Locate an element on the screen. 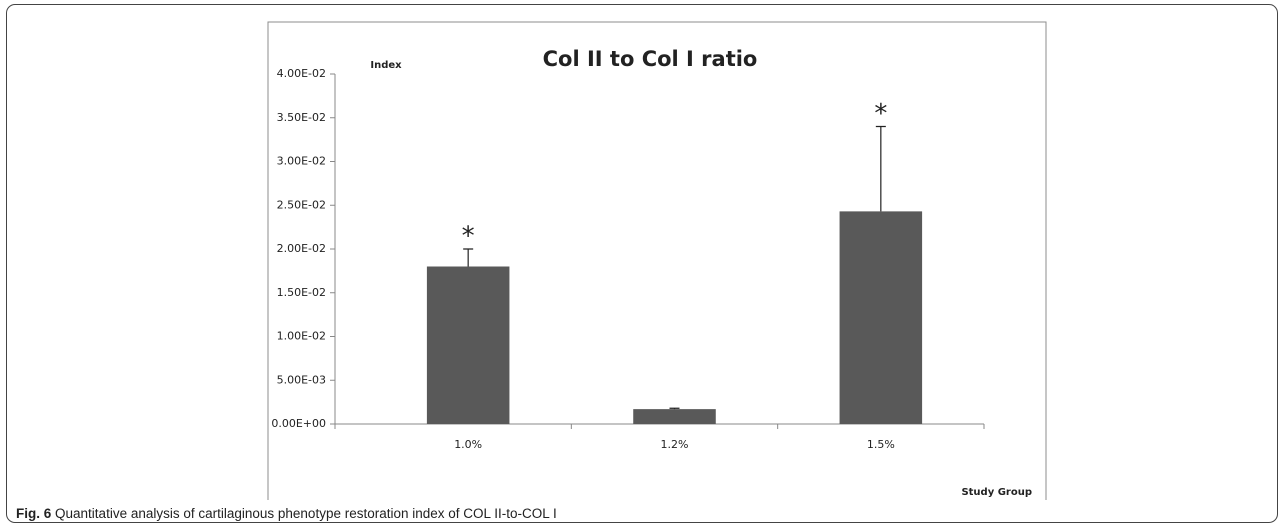 This screenshot has height=530, width=1287. x-axis-label: Study Group is located at coordinates (996, 492).